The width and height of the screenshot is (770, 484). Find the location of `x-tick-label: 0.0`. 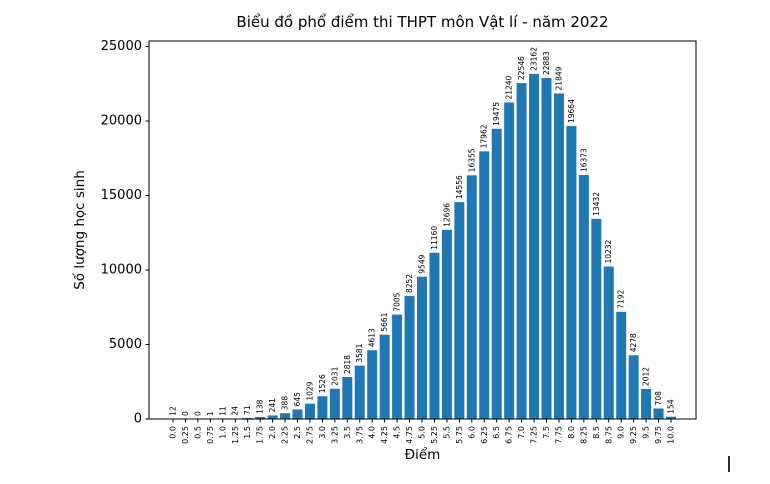

x-tick-label: 0.0 is located at coordinates (173, 432).